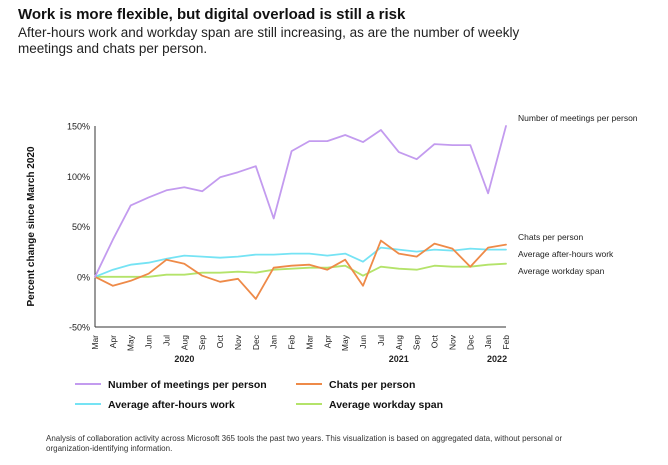 The width and height of the screenshot is (668, 465). I want to click on year-label: 2021, so click(399, 359).